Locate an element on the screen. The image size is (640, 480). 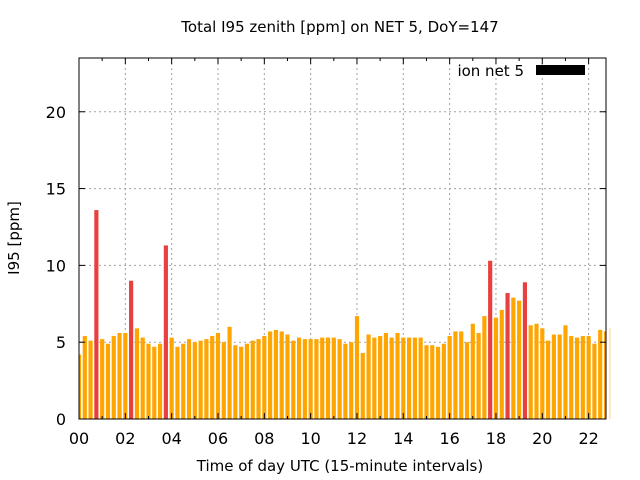
y-axis-label: I95 [ppm] is located at coordinates (14, 238).